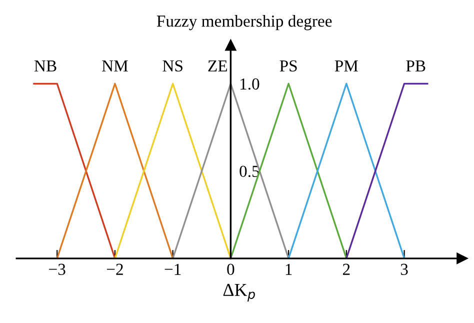  Describe the element at coordinates (404, 269) in the screenshot. I see `x-tick-label: 3` at that location.